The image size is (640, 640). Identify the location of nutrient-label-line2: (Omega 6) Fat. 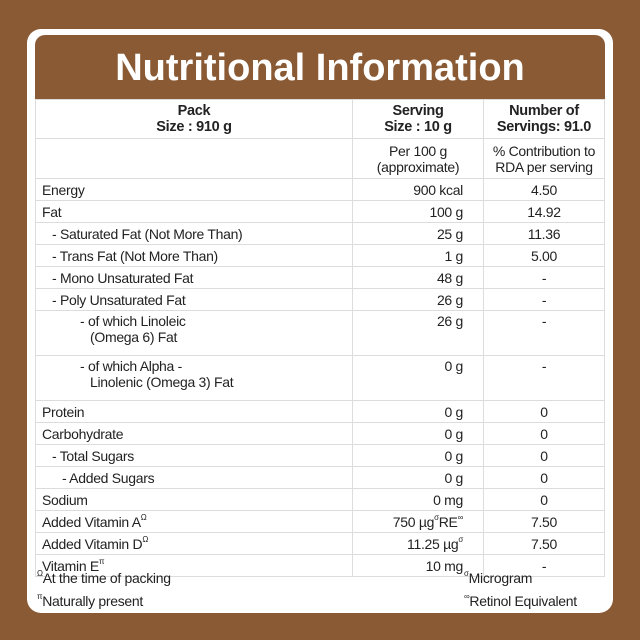
(134, 337).